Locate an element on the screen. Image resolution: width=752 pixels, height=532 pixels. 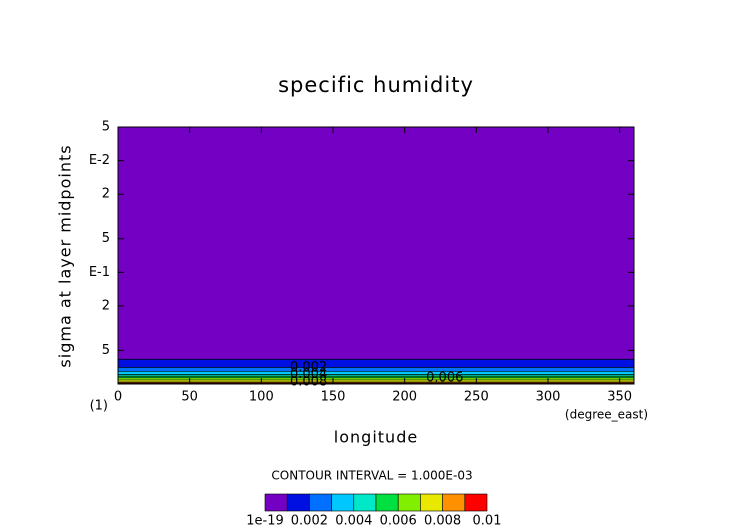
x-tick-label: 100 is located at coordinates (261, 397).